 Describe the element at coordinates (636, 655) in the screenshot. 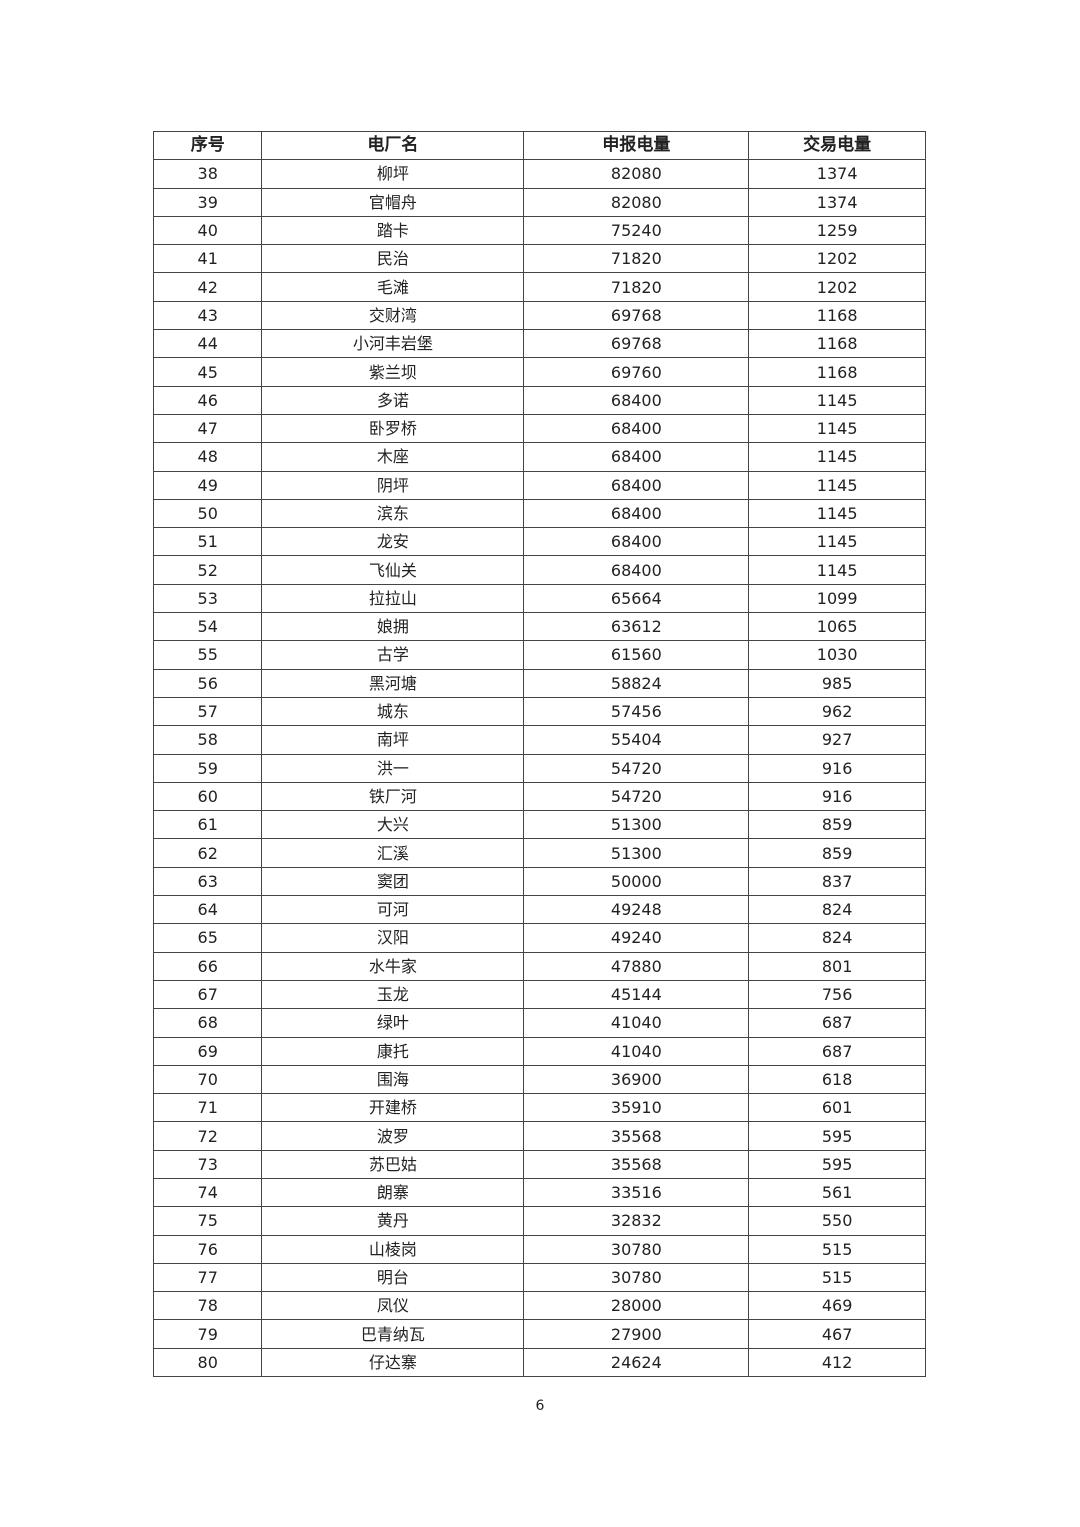

I see `cell-declared-power: 61560` at that location.